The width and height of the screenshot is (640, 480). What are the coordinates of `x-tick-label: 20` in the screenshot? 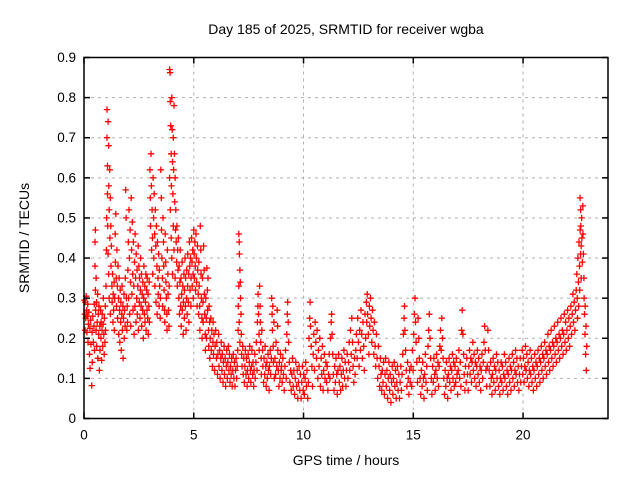 It's located at (523, 435).